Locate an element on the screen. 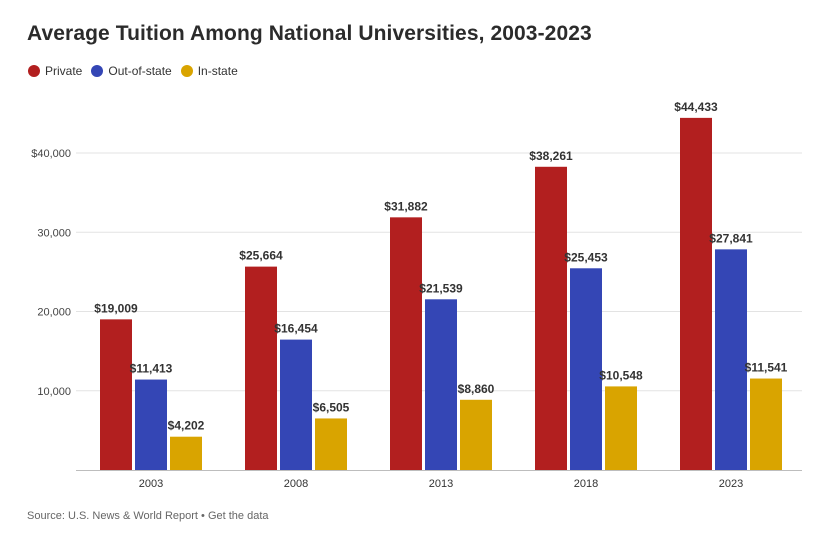  x-tick-label: 2008 is located at coordinates (296, 484).